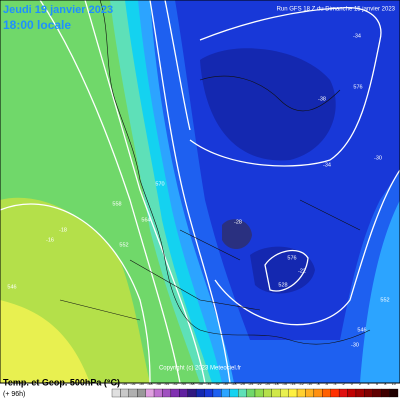  What do you see at coordinates (183, 384) in the screenshot?
I see `scale-label: -40` at bounding box center [183, 384].